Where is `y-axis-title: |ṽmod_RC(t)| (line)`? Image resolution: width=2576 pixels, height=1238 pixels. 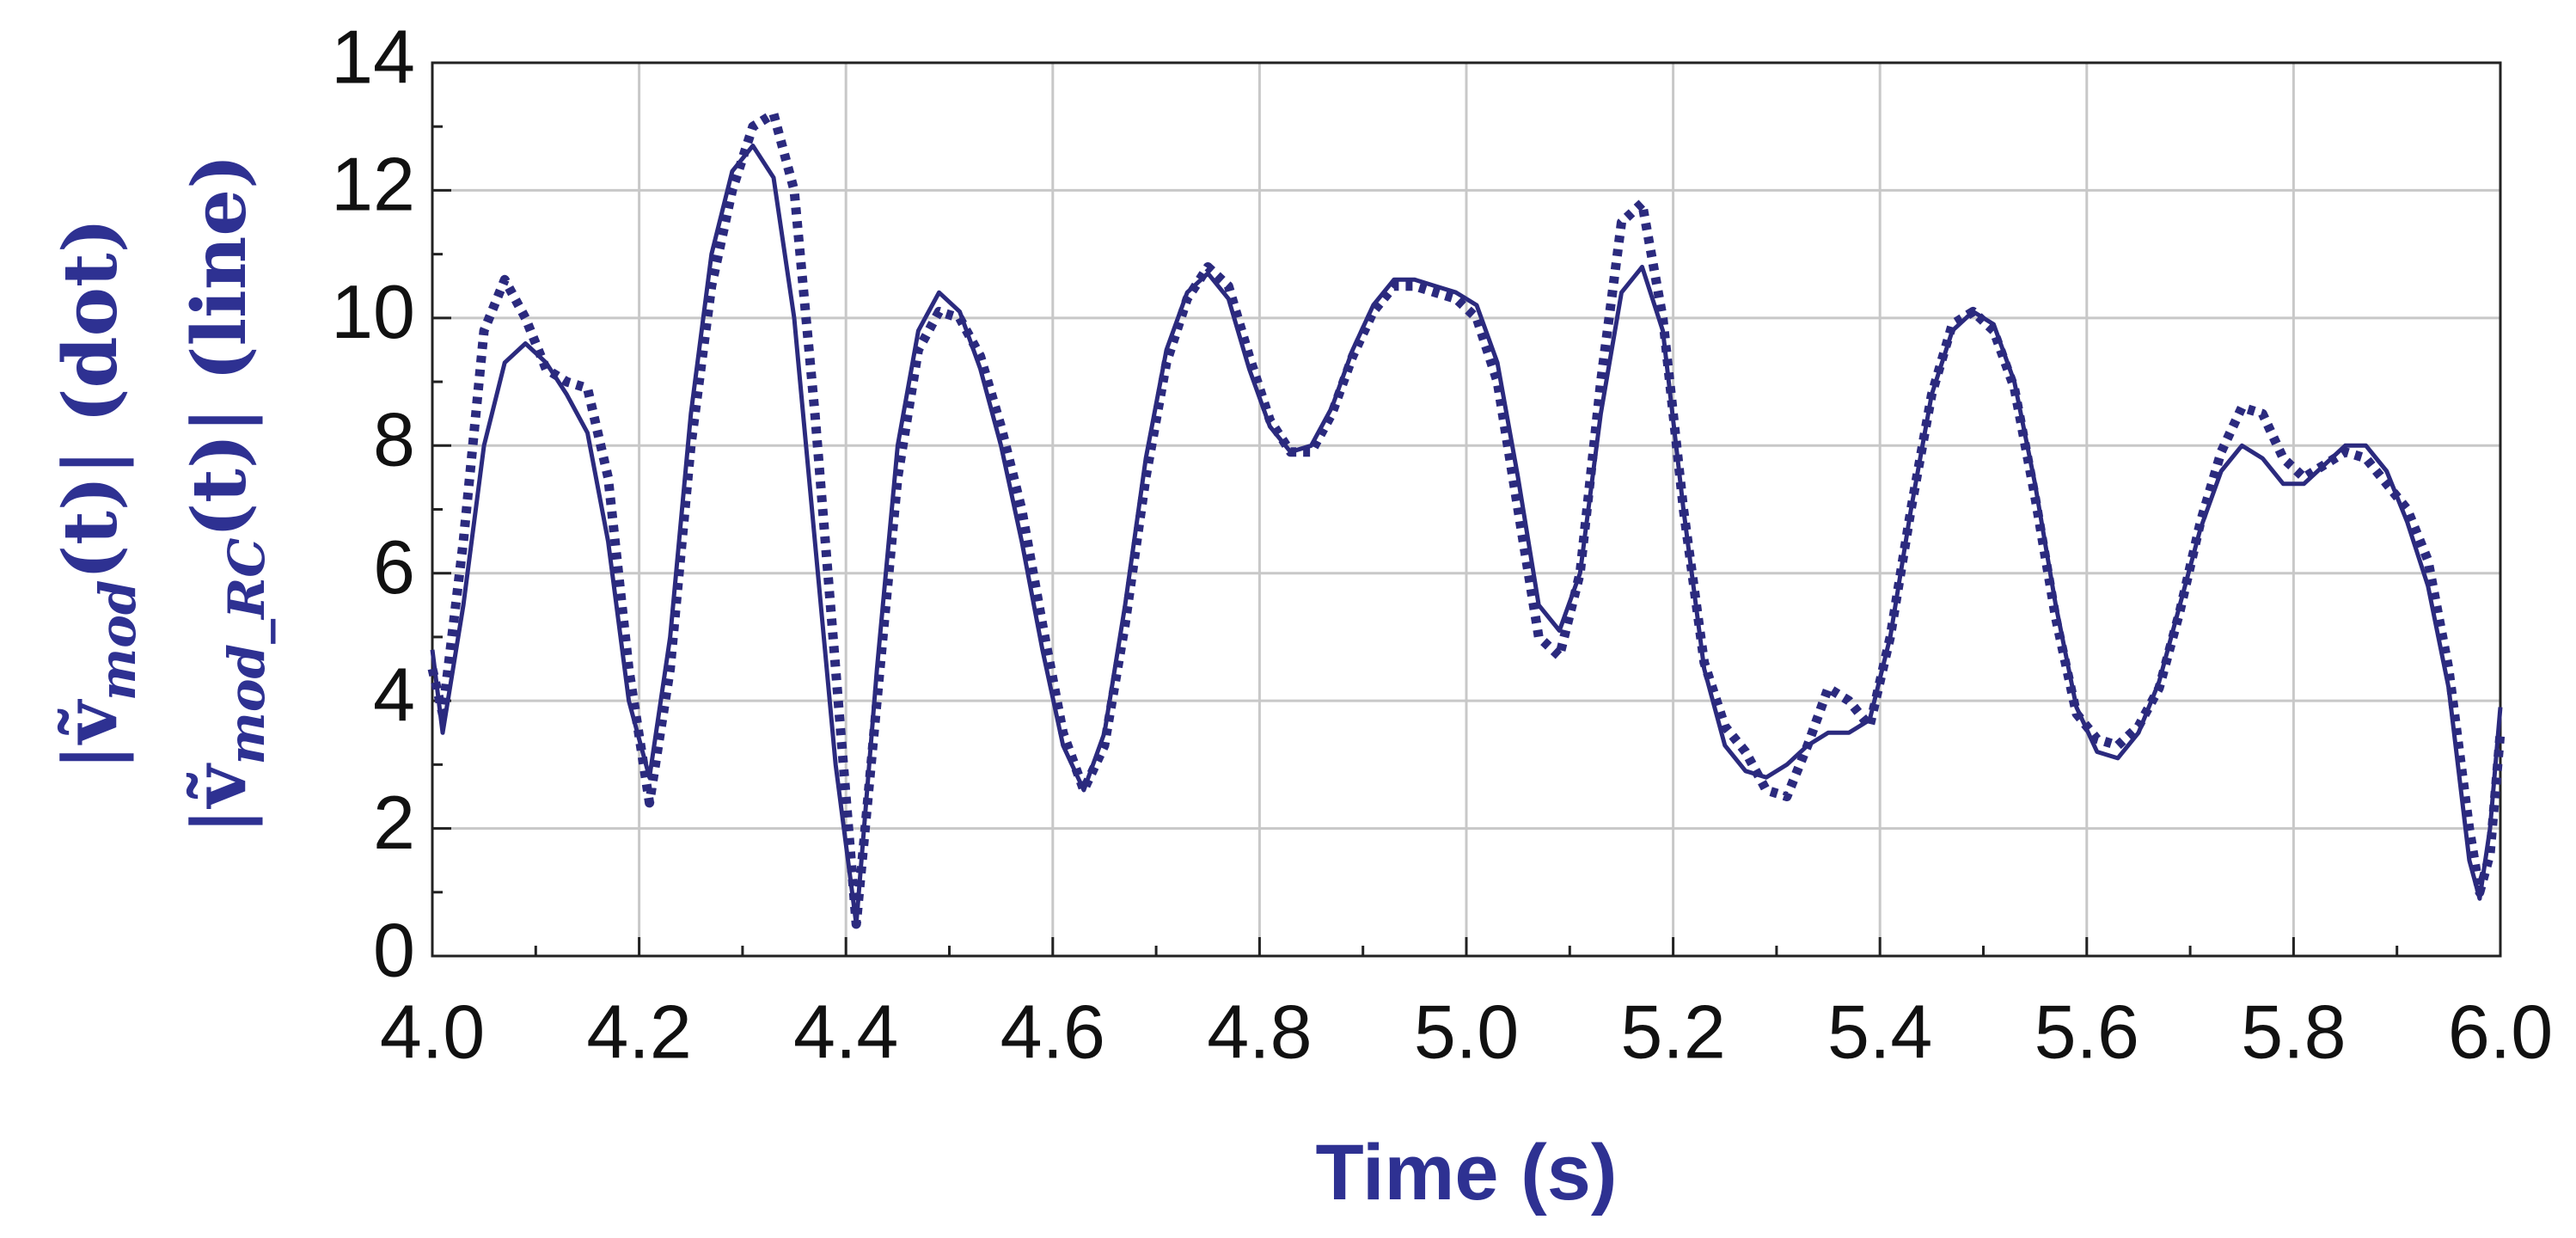
y-axis-title: |ṽmod_RC(t)| (line) is located at coordinates (226, 495).